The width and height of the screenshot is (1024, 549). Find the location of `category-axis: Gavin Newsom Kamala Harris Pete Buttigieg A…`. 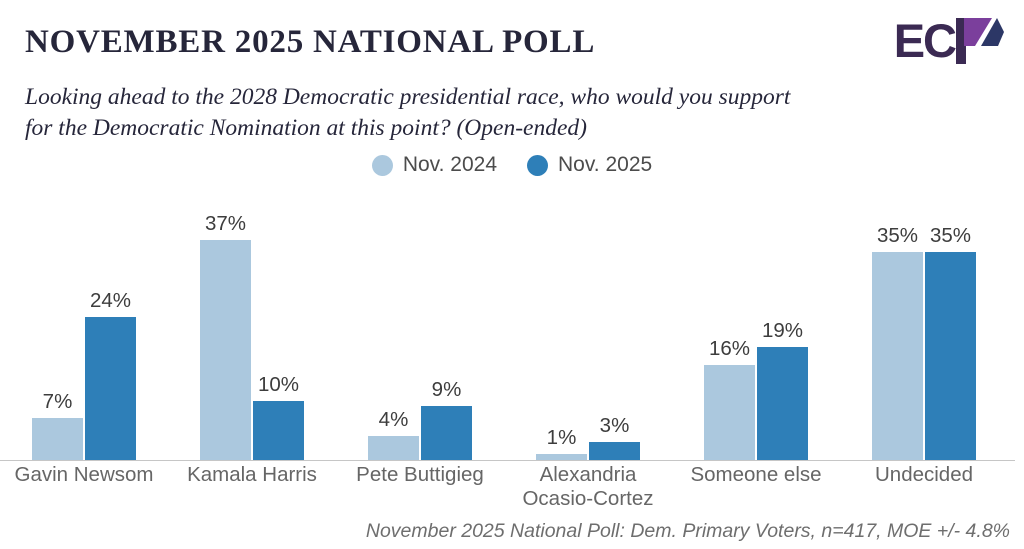

category-axis: Gavin Newsom Kamala Harris Pete Buttigieg A… is located at coordinates (504, 486).